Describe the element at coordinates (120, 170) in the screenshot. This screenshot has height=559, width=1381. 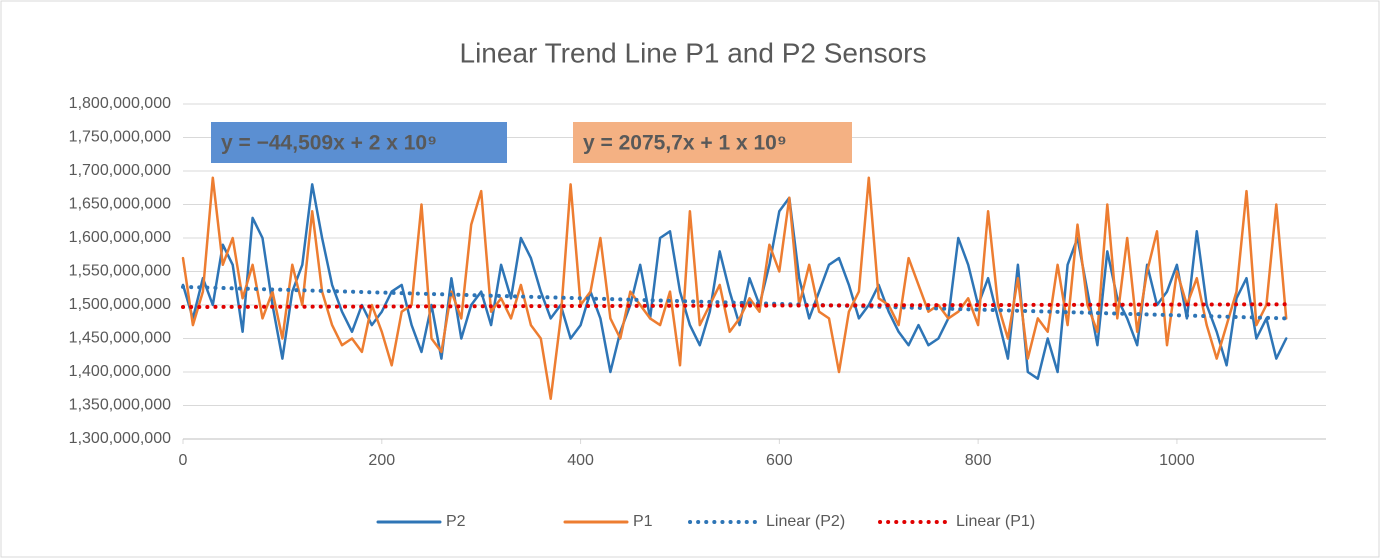
I see `y-tick-label: 1,700,000,000` at that location.